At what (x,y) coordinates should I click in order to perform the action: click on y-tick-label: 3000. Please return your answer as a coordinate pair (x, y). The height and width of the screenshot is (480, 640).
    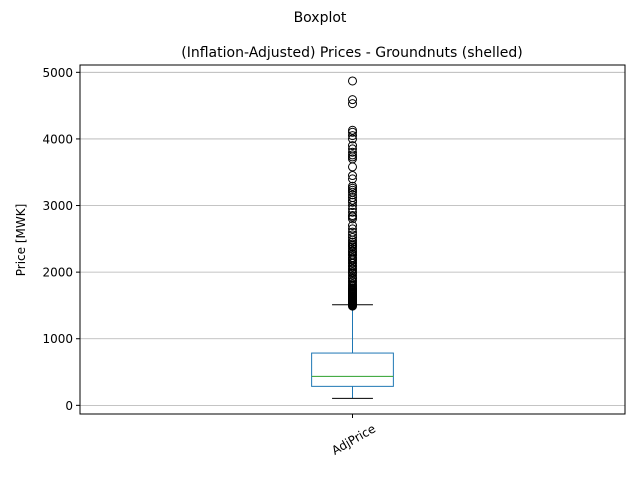
    Looking at the image, I should click on (57, 206).